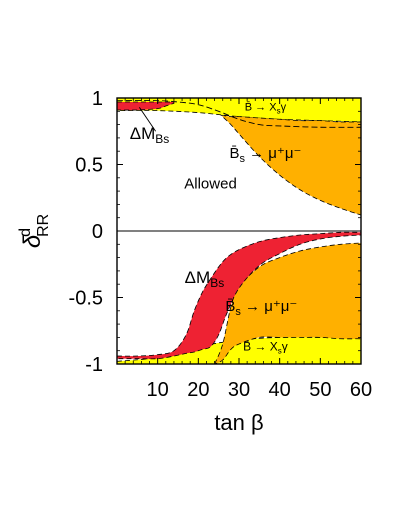 Image resolution: width=407 pixels, height=527 pixels. Describe the element at coordinates (260, 390) in the screenshot. I see `x-tick-labels: 10 20 30 40 50 60` at that location.